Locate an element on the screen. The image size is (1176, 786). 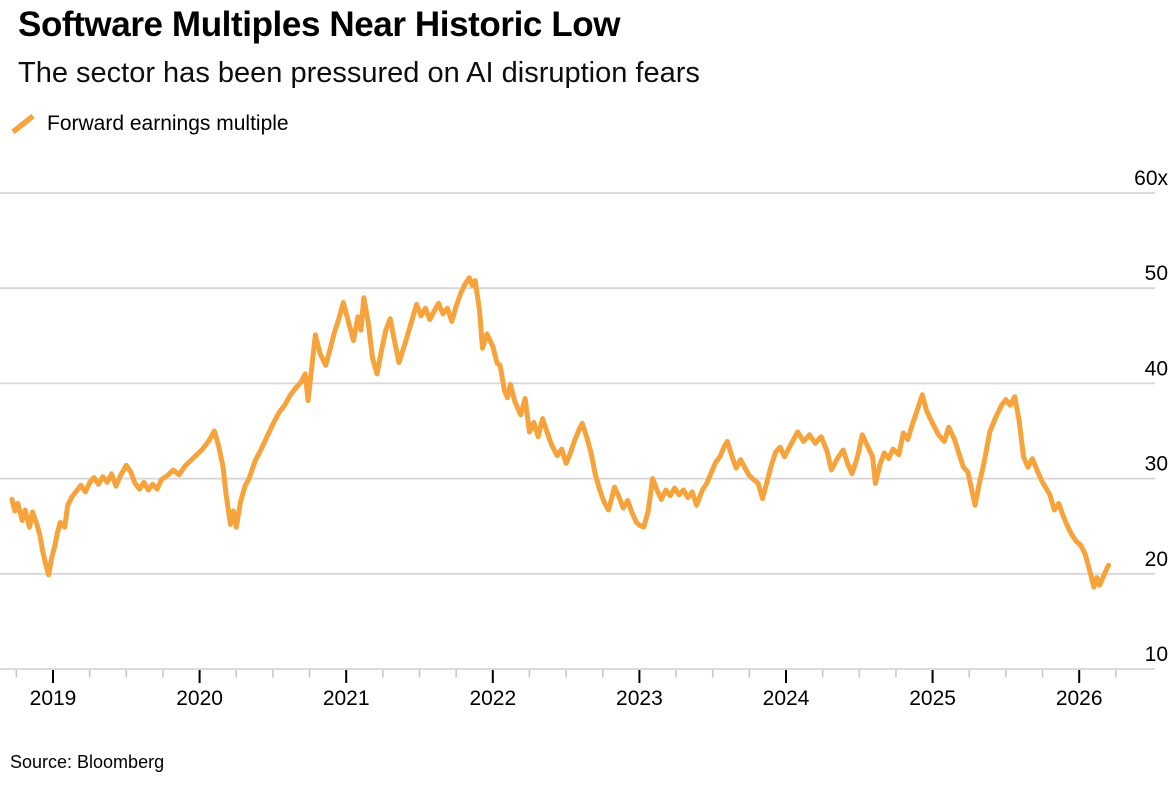
source-attribution: Source: Bloomberg is located at coordinates (87, 762).